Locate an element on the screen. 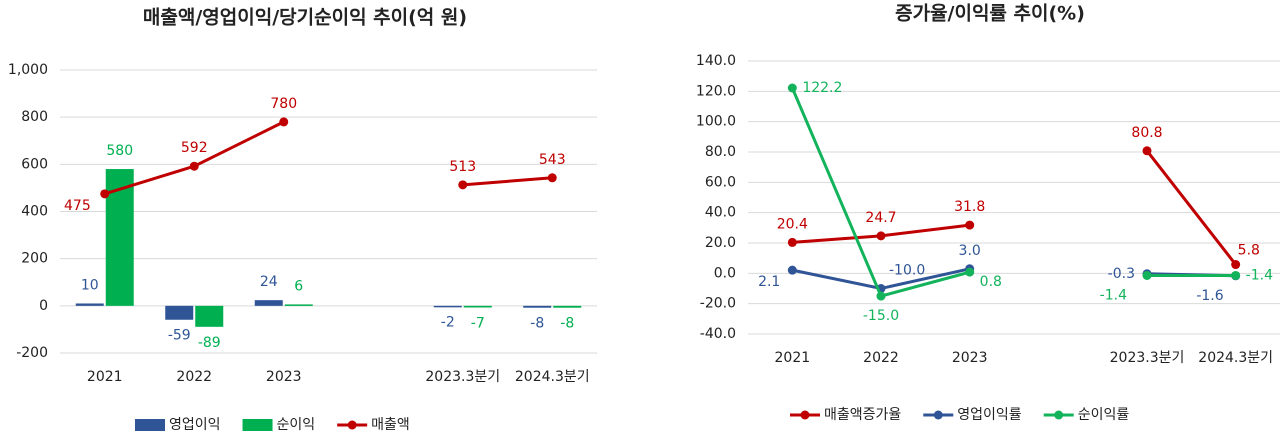  data-label: 24.7 is located at coordinates (880, 218).